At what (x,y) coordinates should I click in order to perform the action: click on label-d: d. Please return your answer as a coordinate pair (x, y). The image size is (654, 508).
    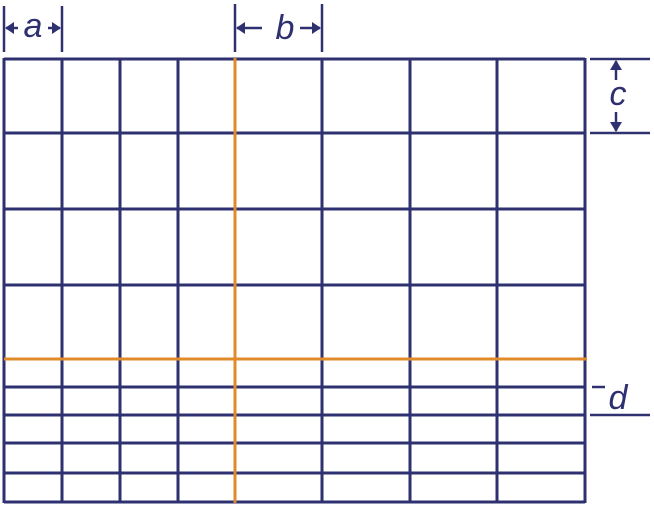
    Looking at the image, I should click on (619, 398).